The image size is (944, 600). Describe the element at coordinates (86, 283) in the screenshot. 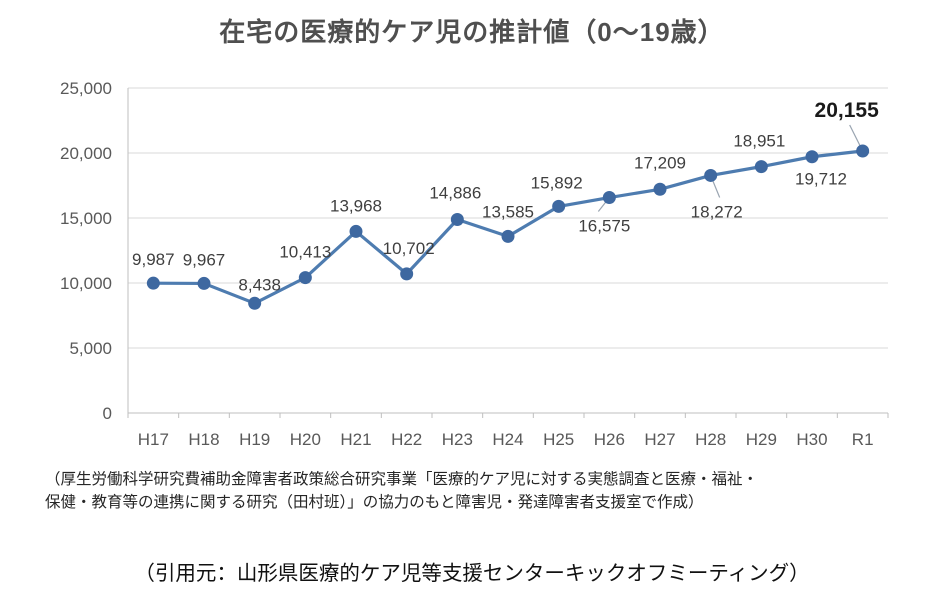

I see `y-axis-tick-label: 10,000` at that location.